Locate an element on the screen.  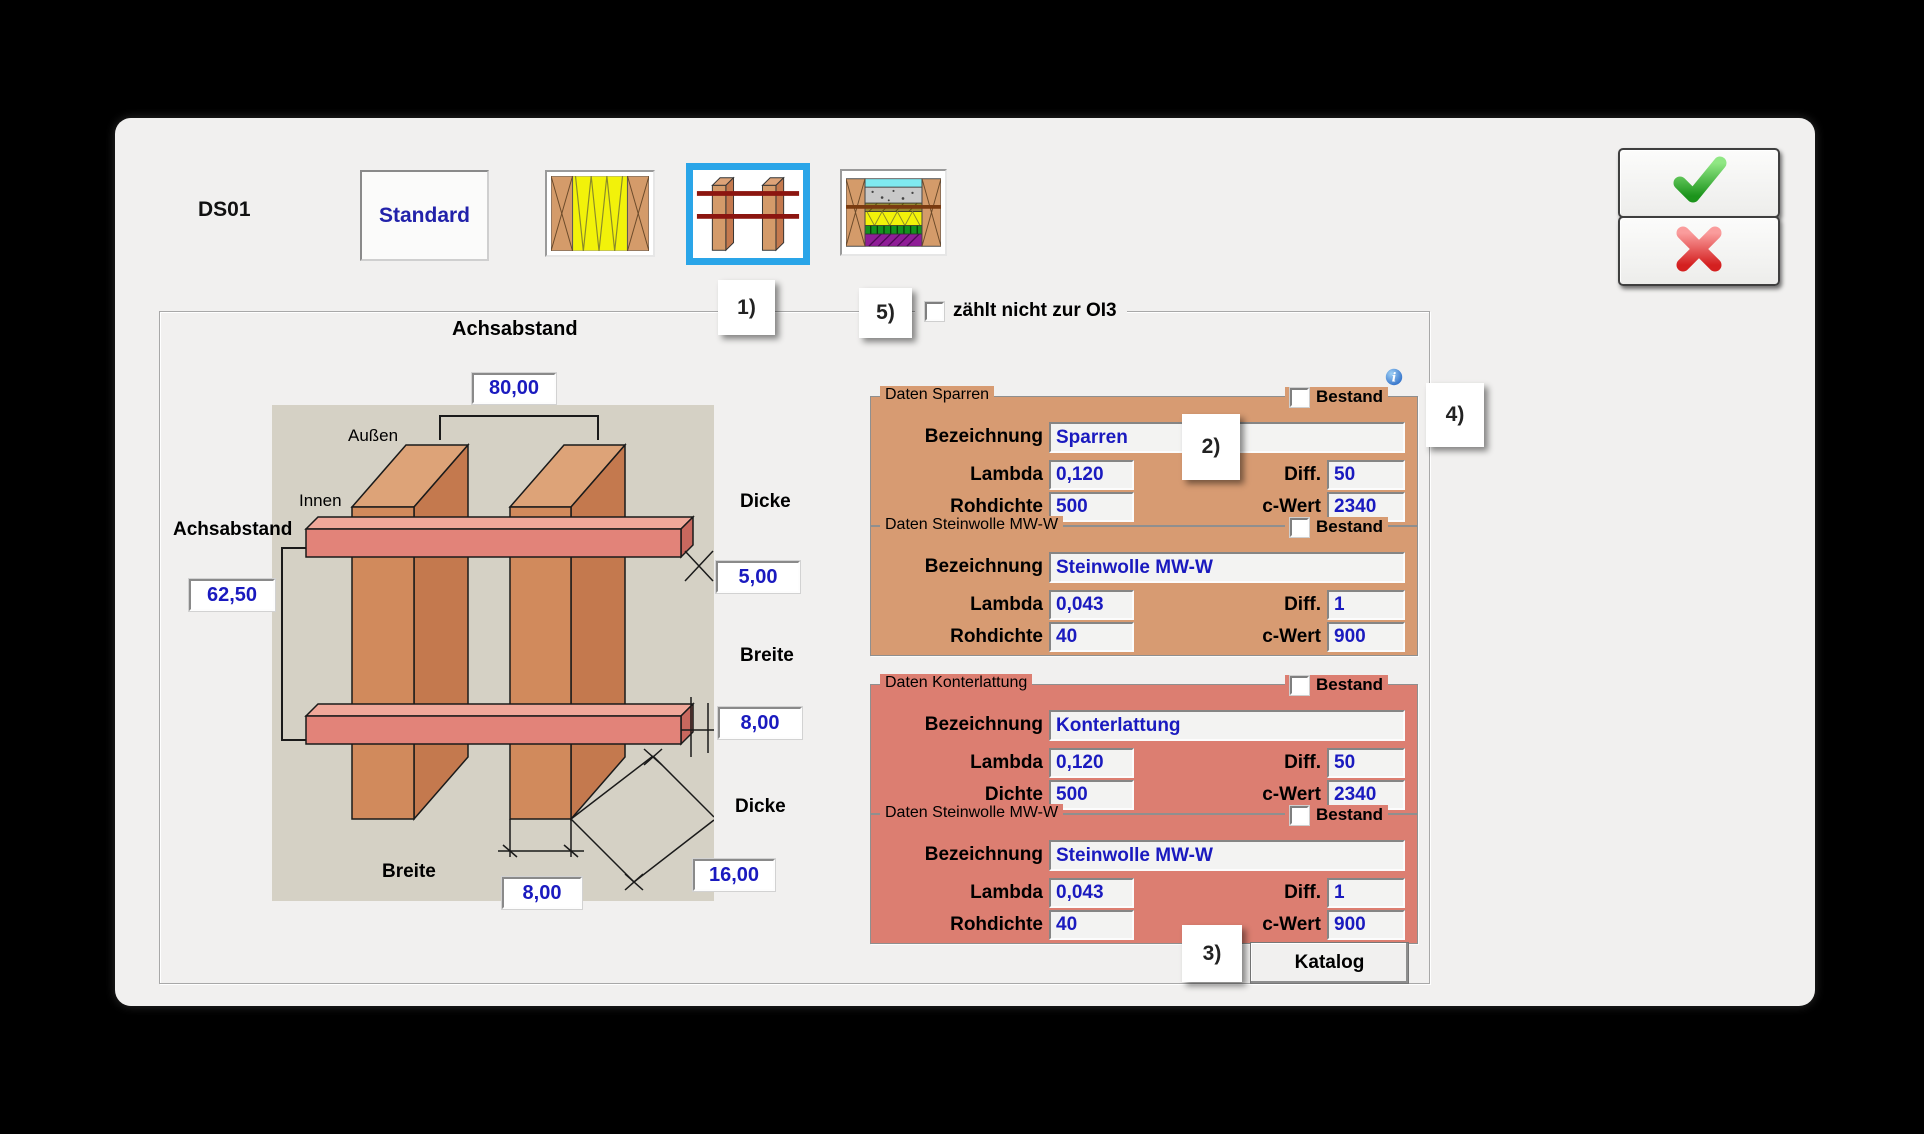
inside-label: Innen is located at coordinates (320, 500).